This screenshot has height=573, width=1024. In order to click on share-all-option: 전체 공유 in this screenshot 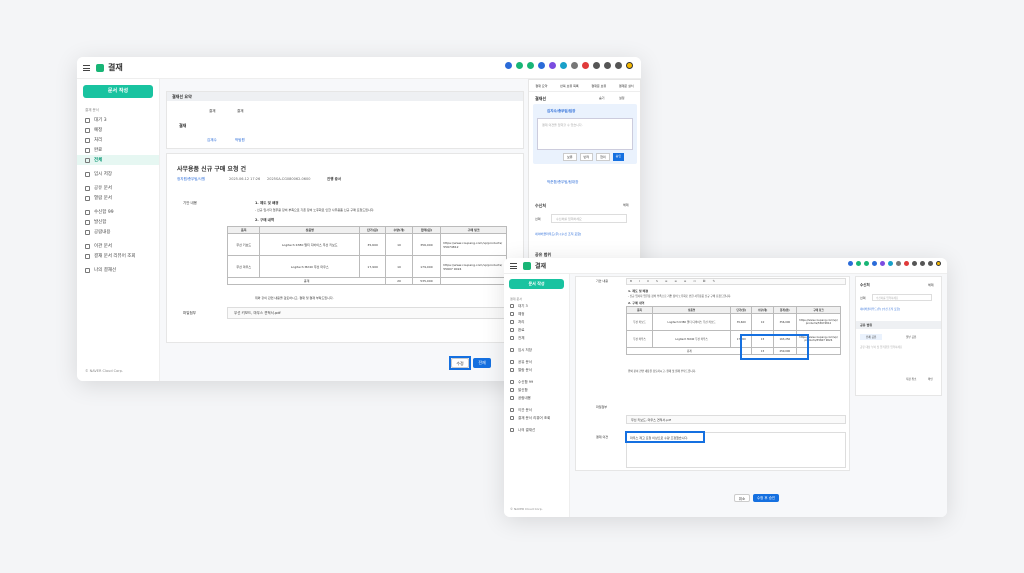, I will do `click(871, 337)`.